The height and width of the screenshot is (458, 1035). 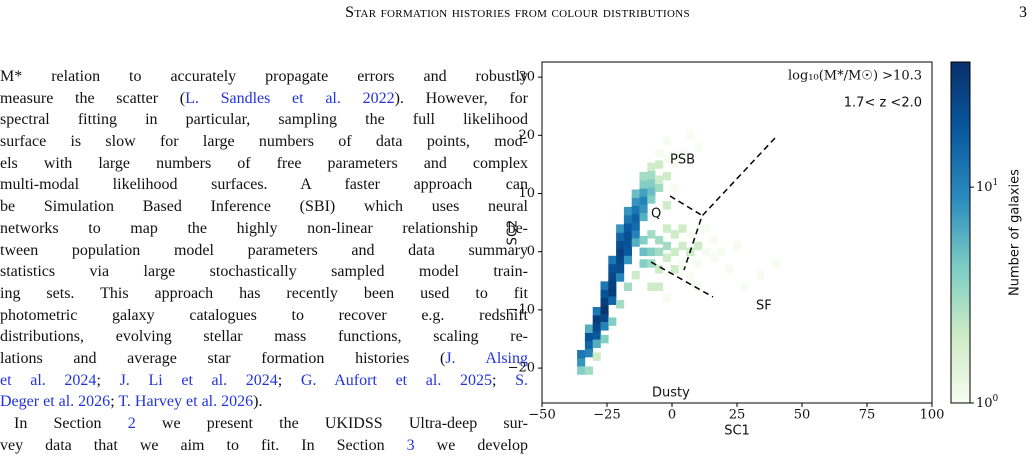 What do you see at coordinates (513, 233) in the screenshot?
I see `y-axis-label: SC2` at bounding box center [513, 233].